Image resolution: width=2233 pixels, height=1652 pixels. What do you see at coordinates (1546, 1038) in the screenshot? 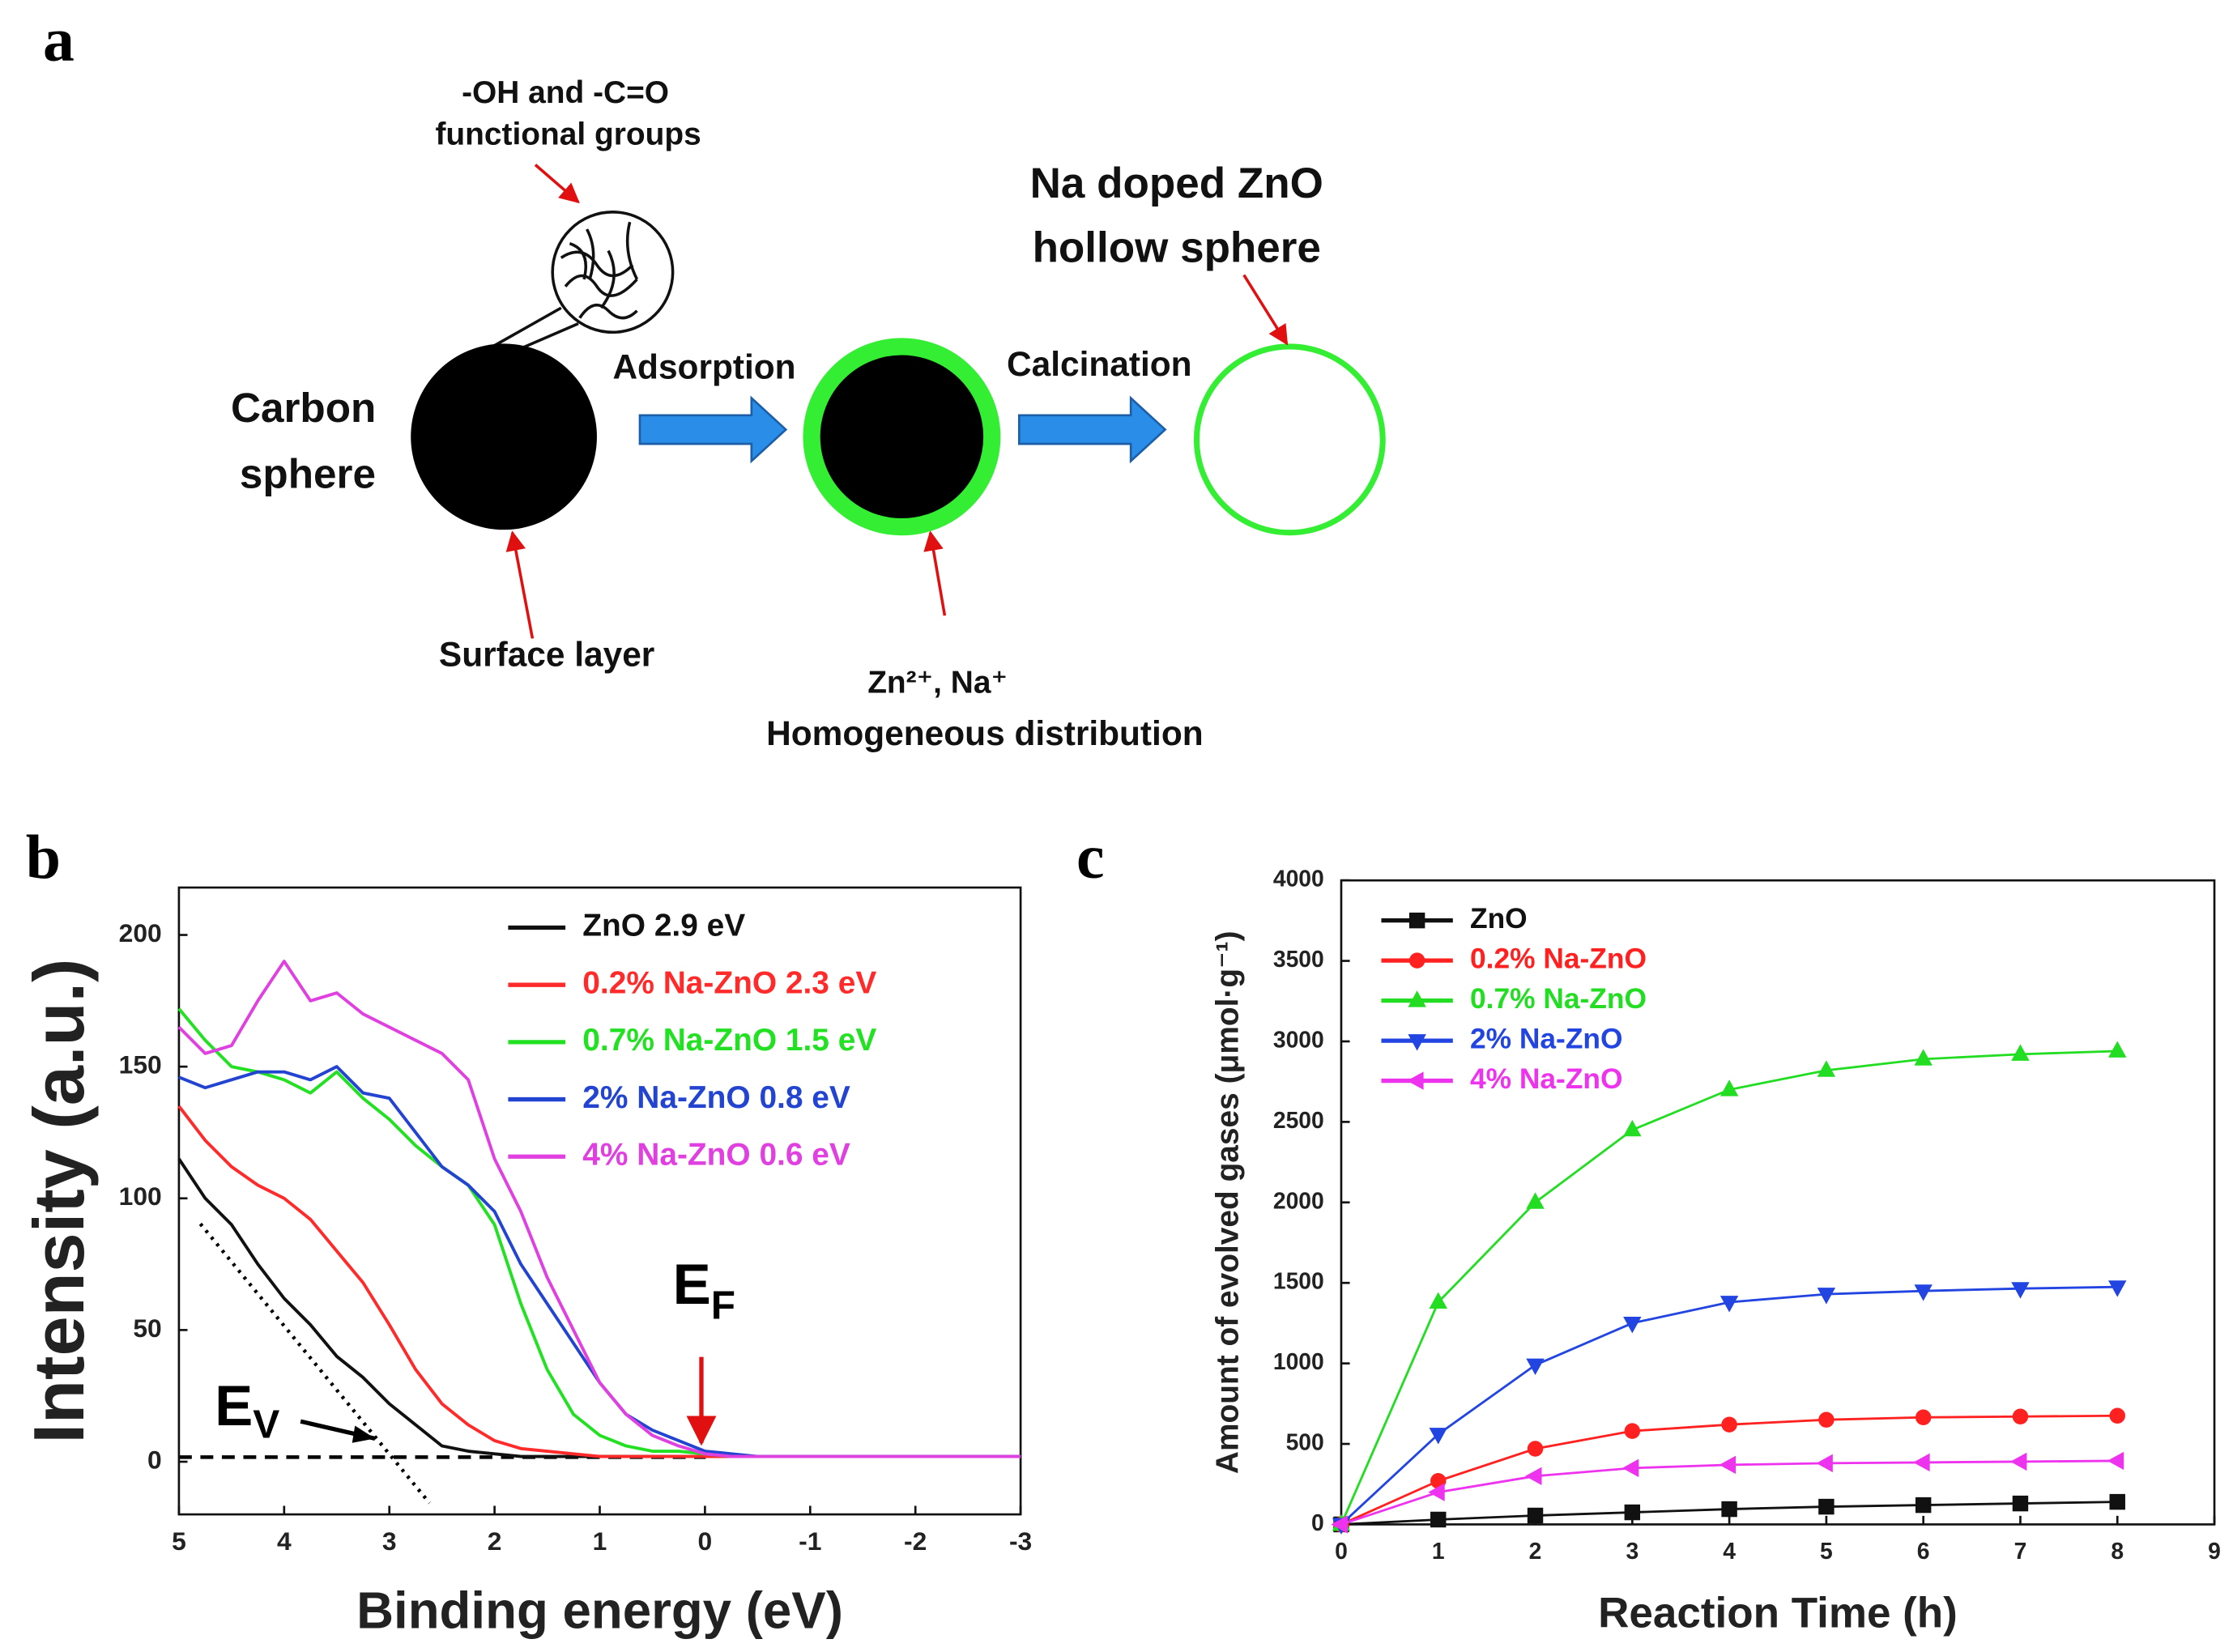
I see `legend-label: 2% Na-ZnO` at bounding box center [1546, 1038].